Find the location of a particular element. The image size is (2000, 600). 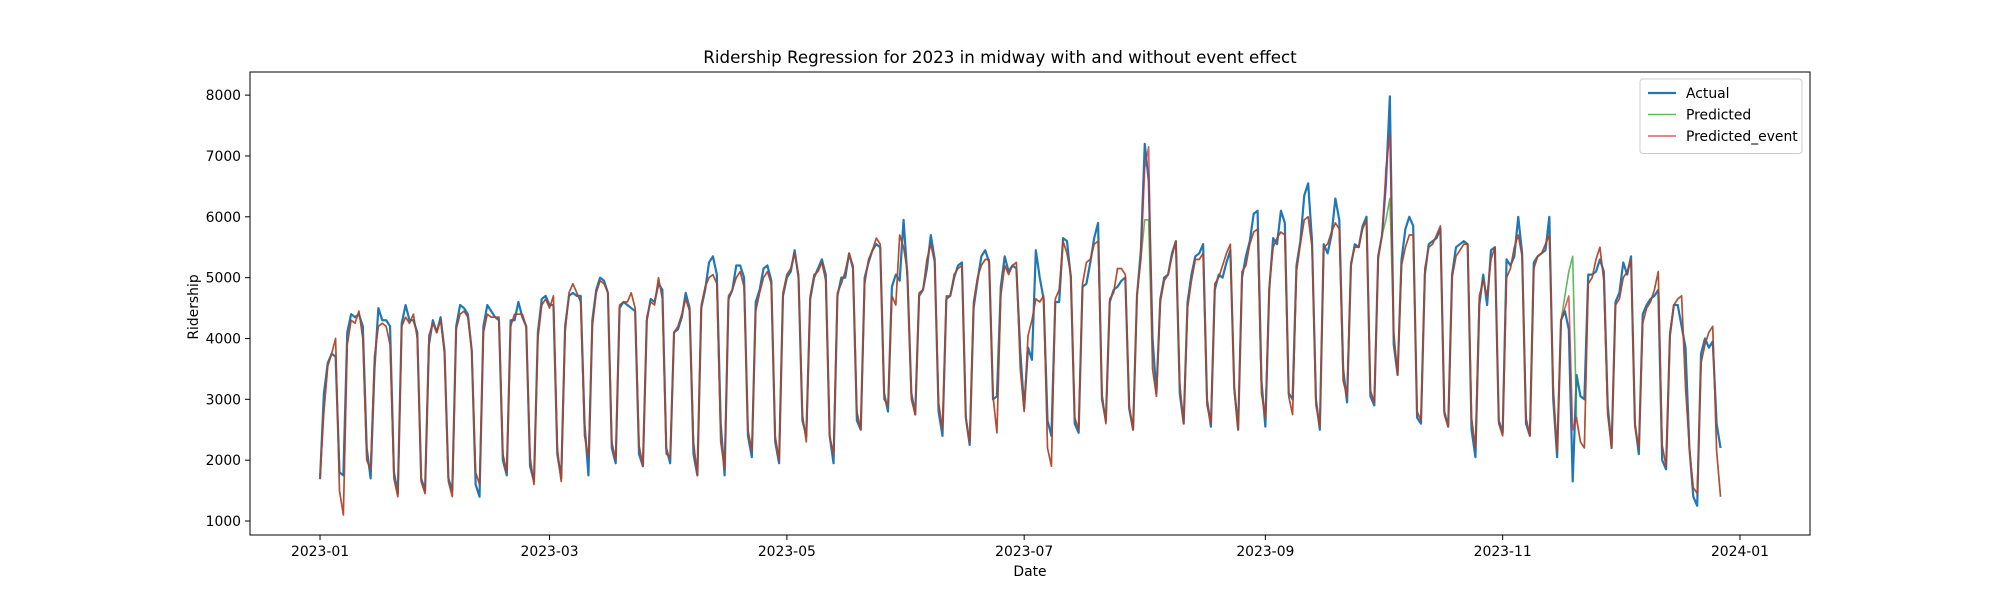

y-tick-label: 1000 is located at coordinates (223, 522).